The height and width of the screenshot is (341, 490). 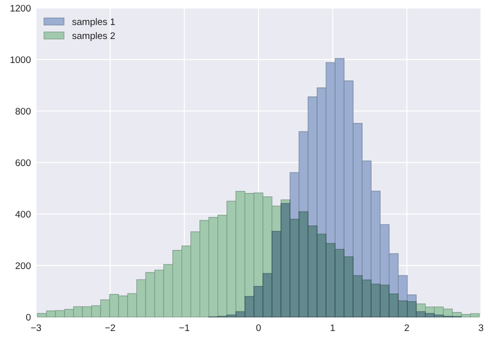 What do you see at coordinates (259, 328) in the screenshot?
I see `x-tick-label: 0` at bounding box center [259, 328].